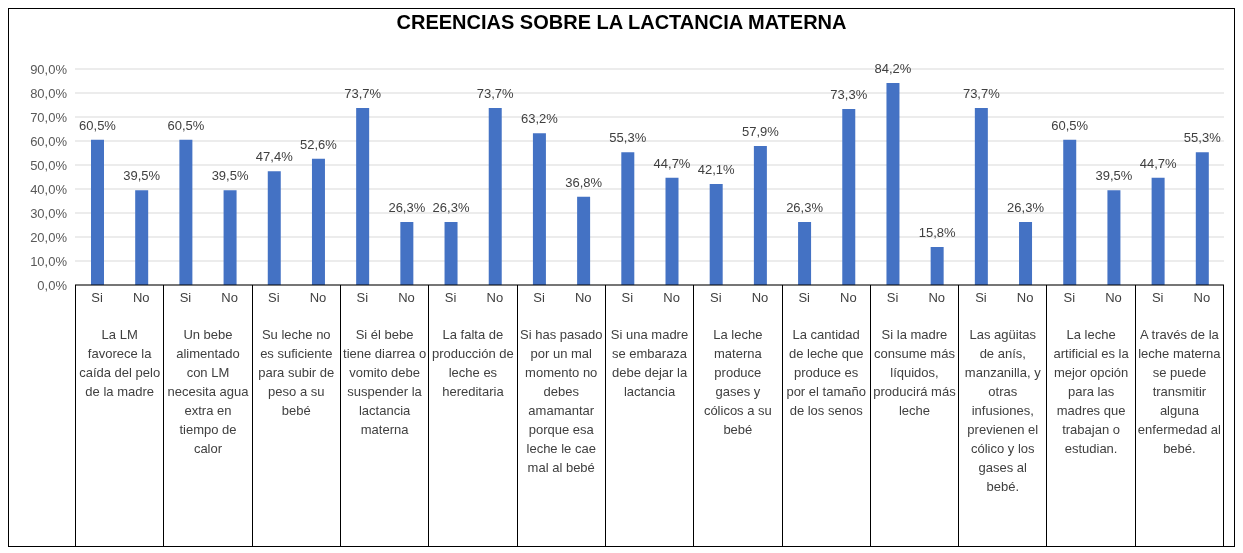 This screenshot has height=553, width=1243. Describe the element at coordinates (49, 117) in the screenshot. I see `y-tick-label: 70,0%` at that location.